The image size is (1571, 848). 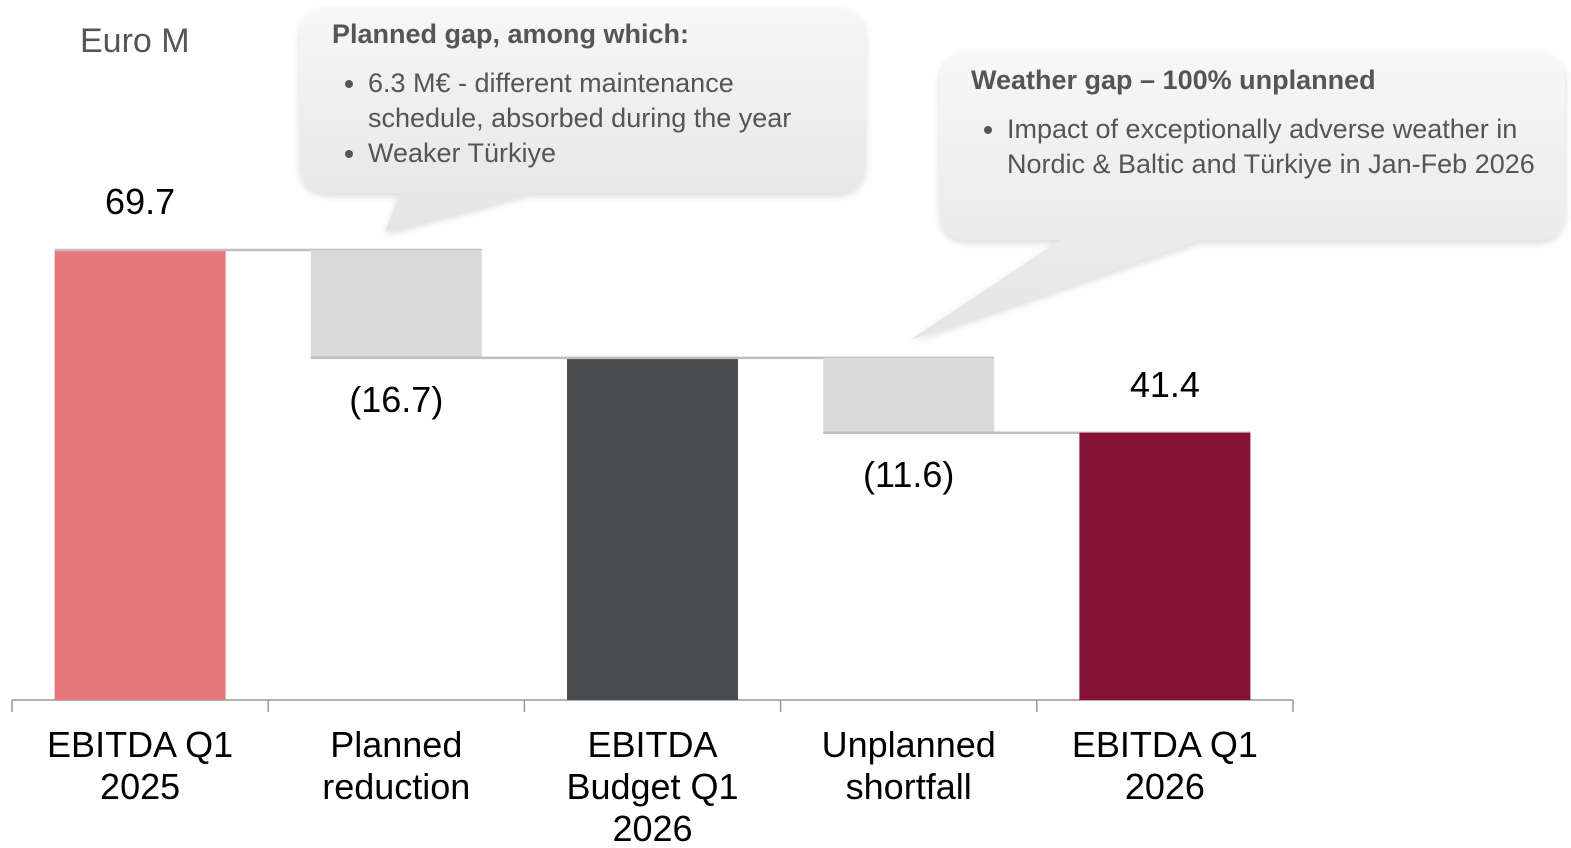 What do you see at coordinates (140, 201) in the screenshot?
I see `value-label: 69.7` at bounding box center [140, 201].